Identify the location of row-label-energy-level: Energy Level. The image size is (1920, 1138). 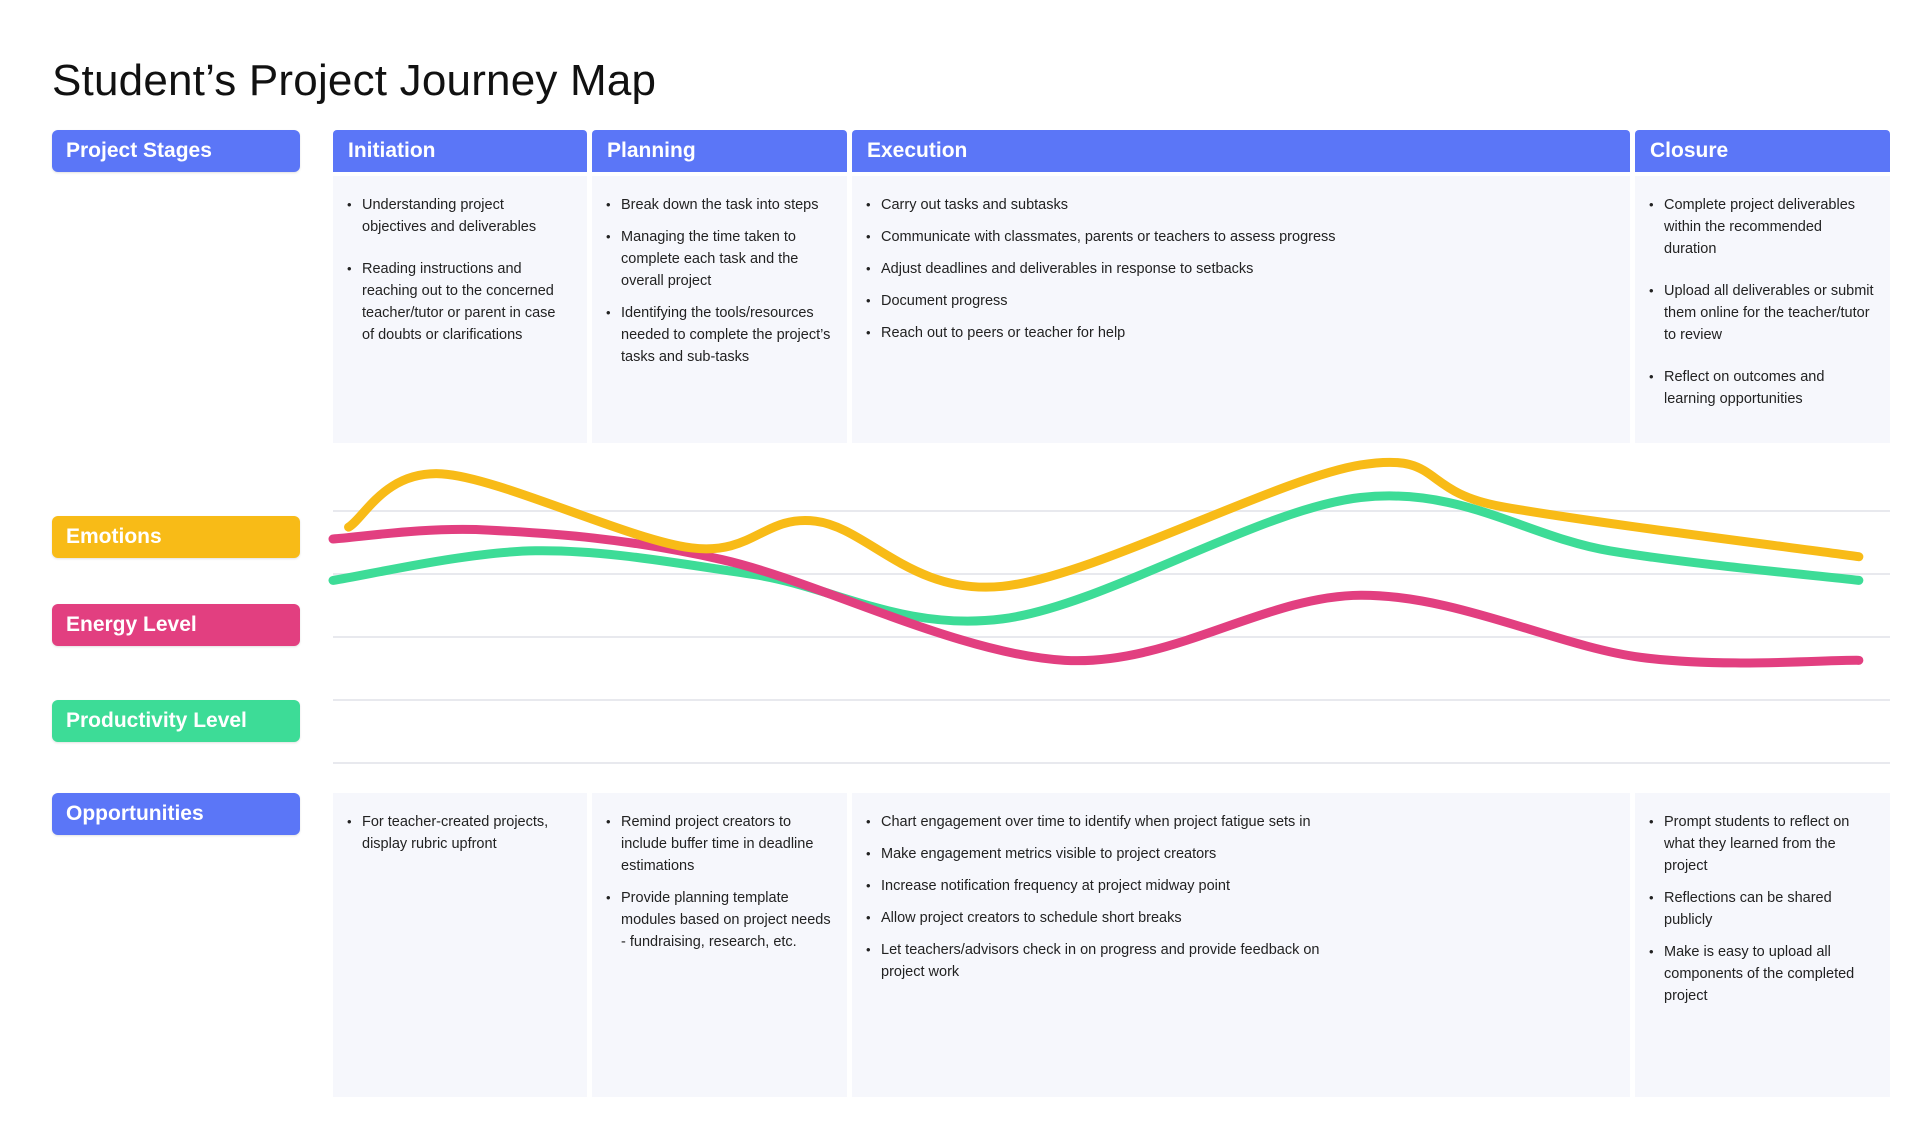
(176, 625).